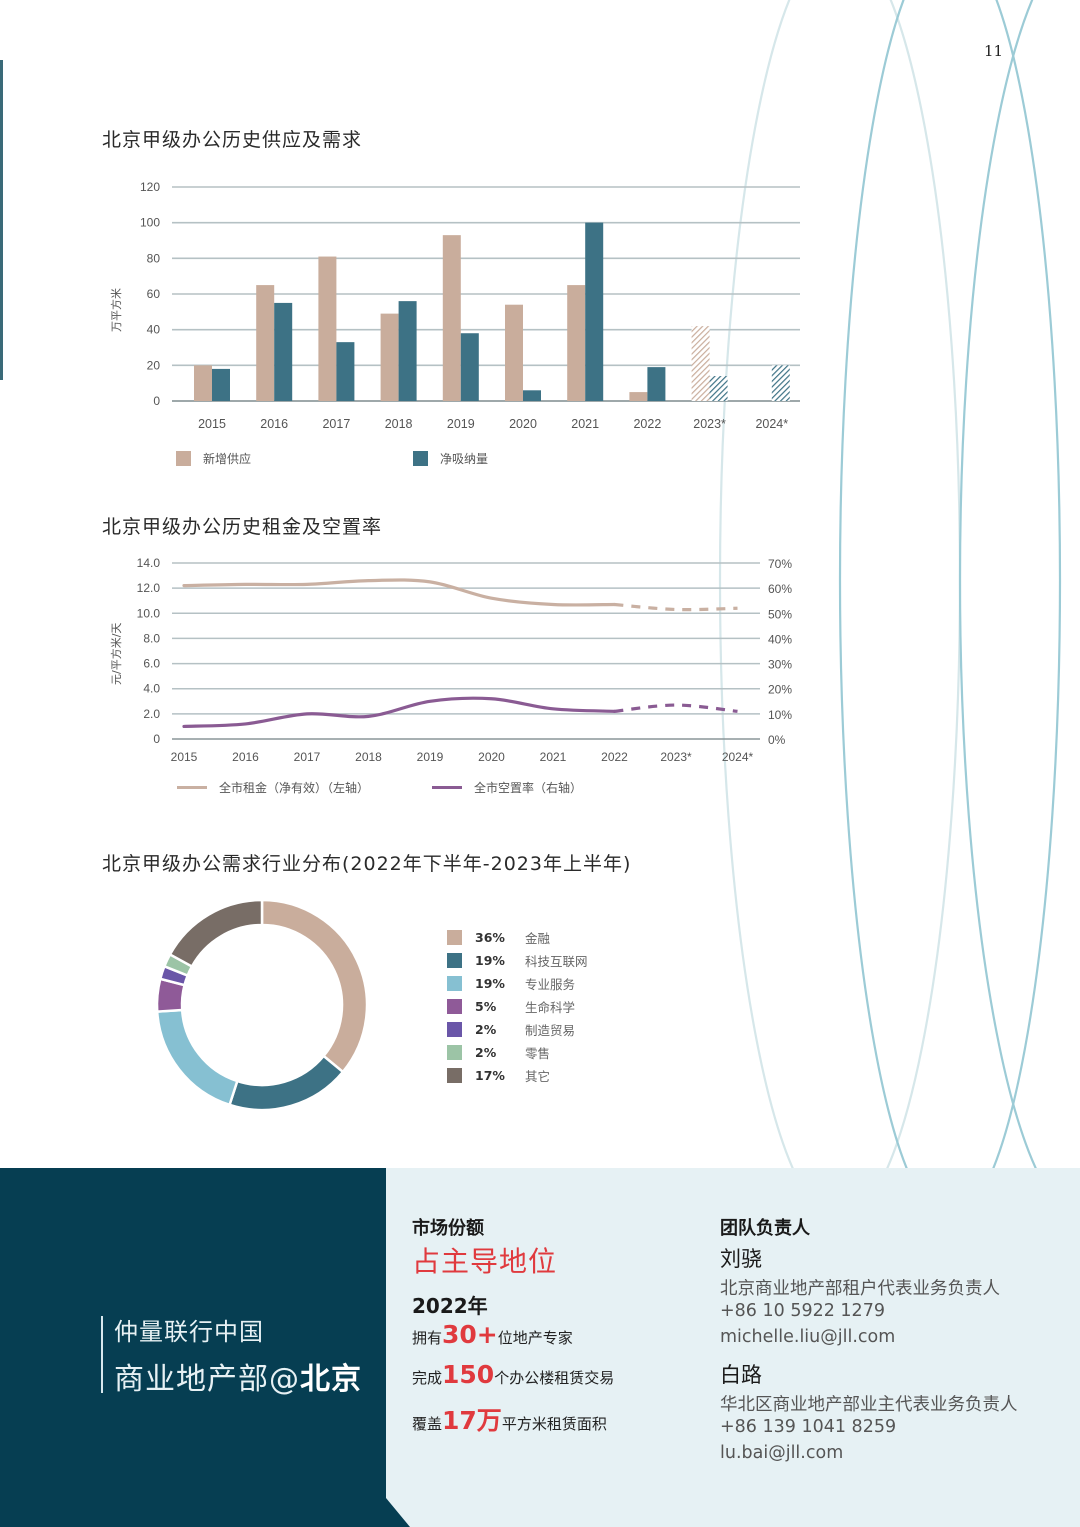 Image resolution: width=1080 pixels, height=1527 pixels. I want to click on chart1-y-axis-label: 万平方米, so click(116, 310).